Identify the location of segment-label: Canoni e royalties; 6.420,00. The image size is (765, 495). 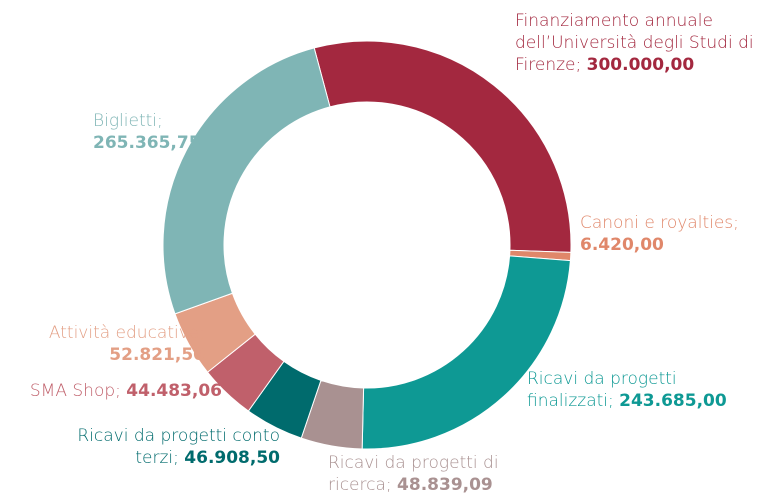
(670, 234).